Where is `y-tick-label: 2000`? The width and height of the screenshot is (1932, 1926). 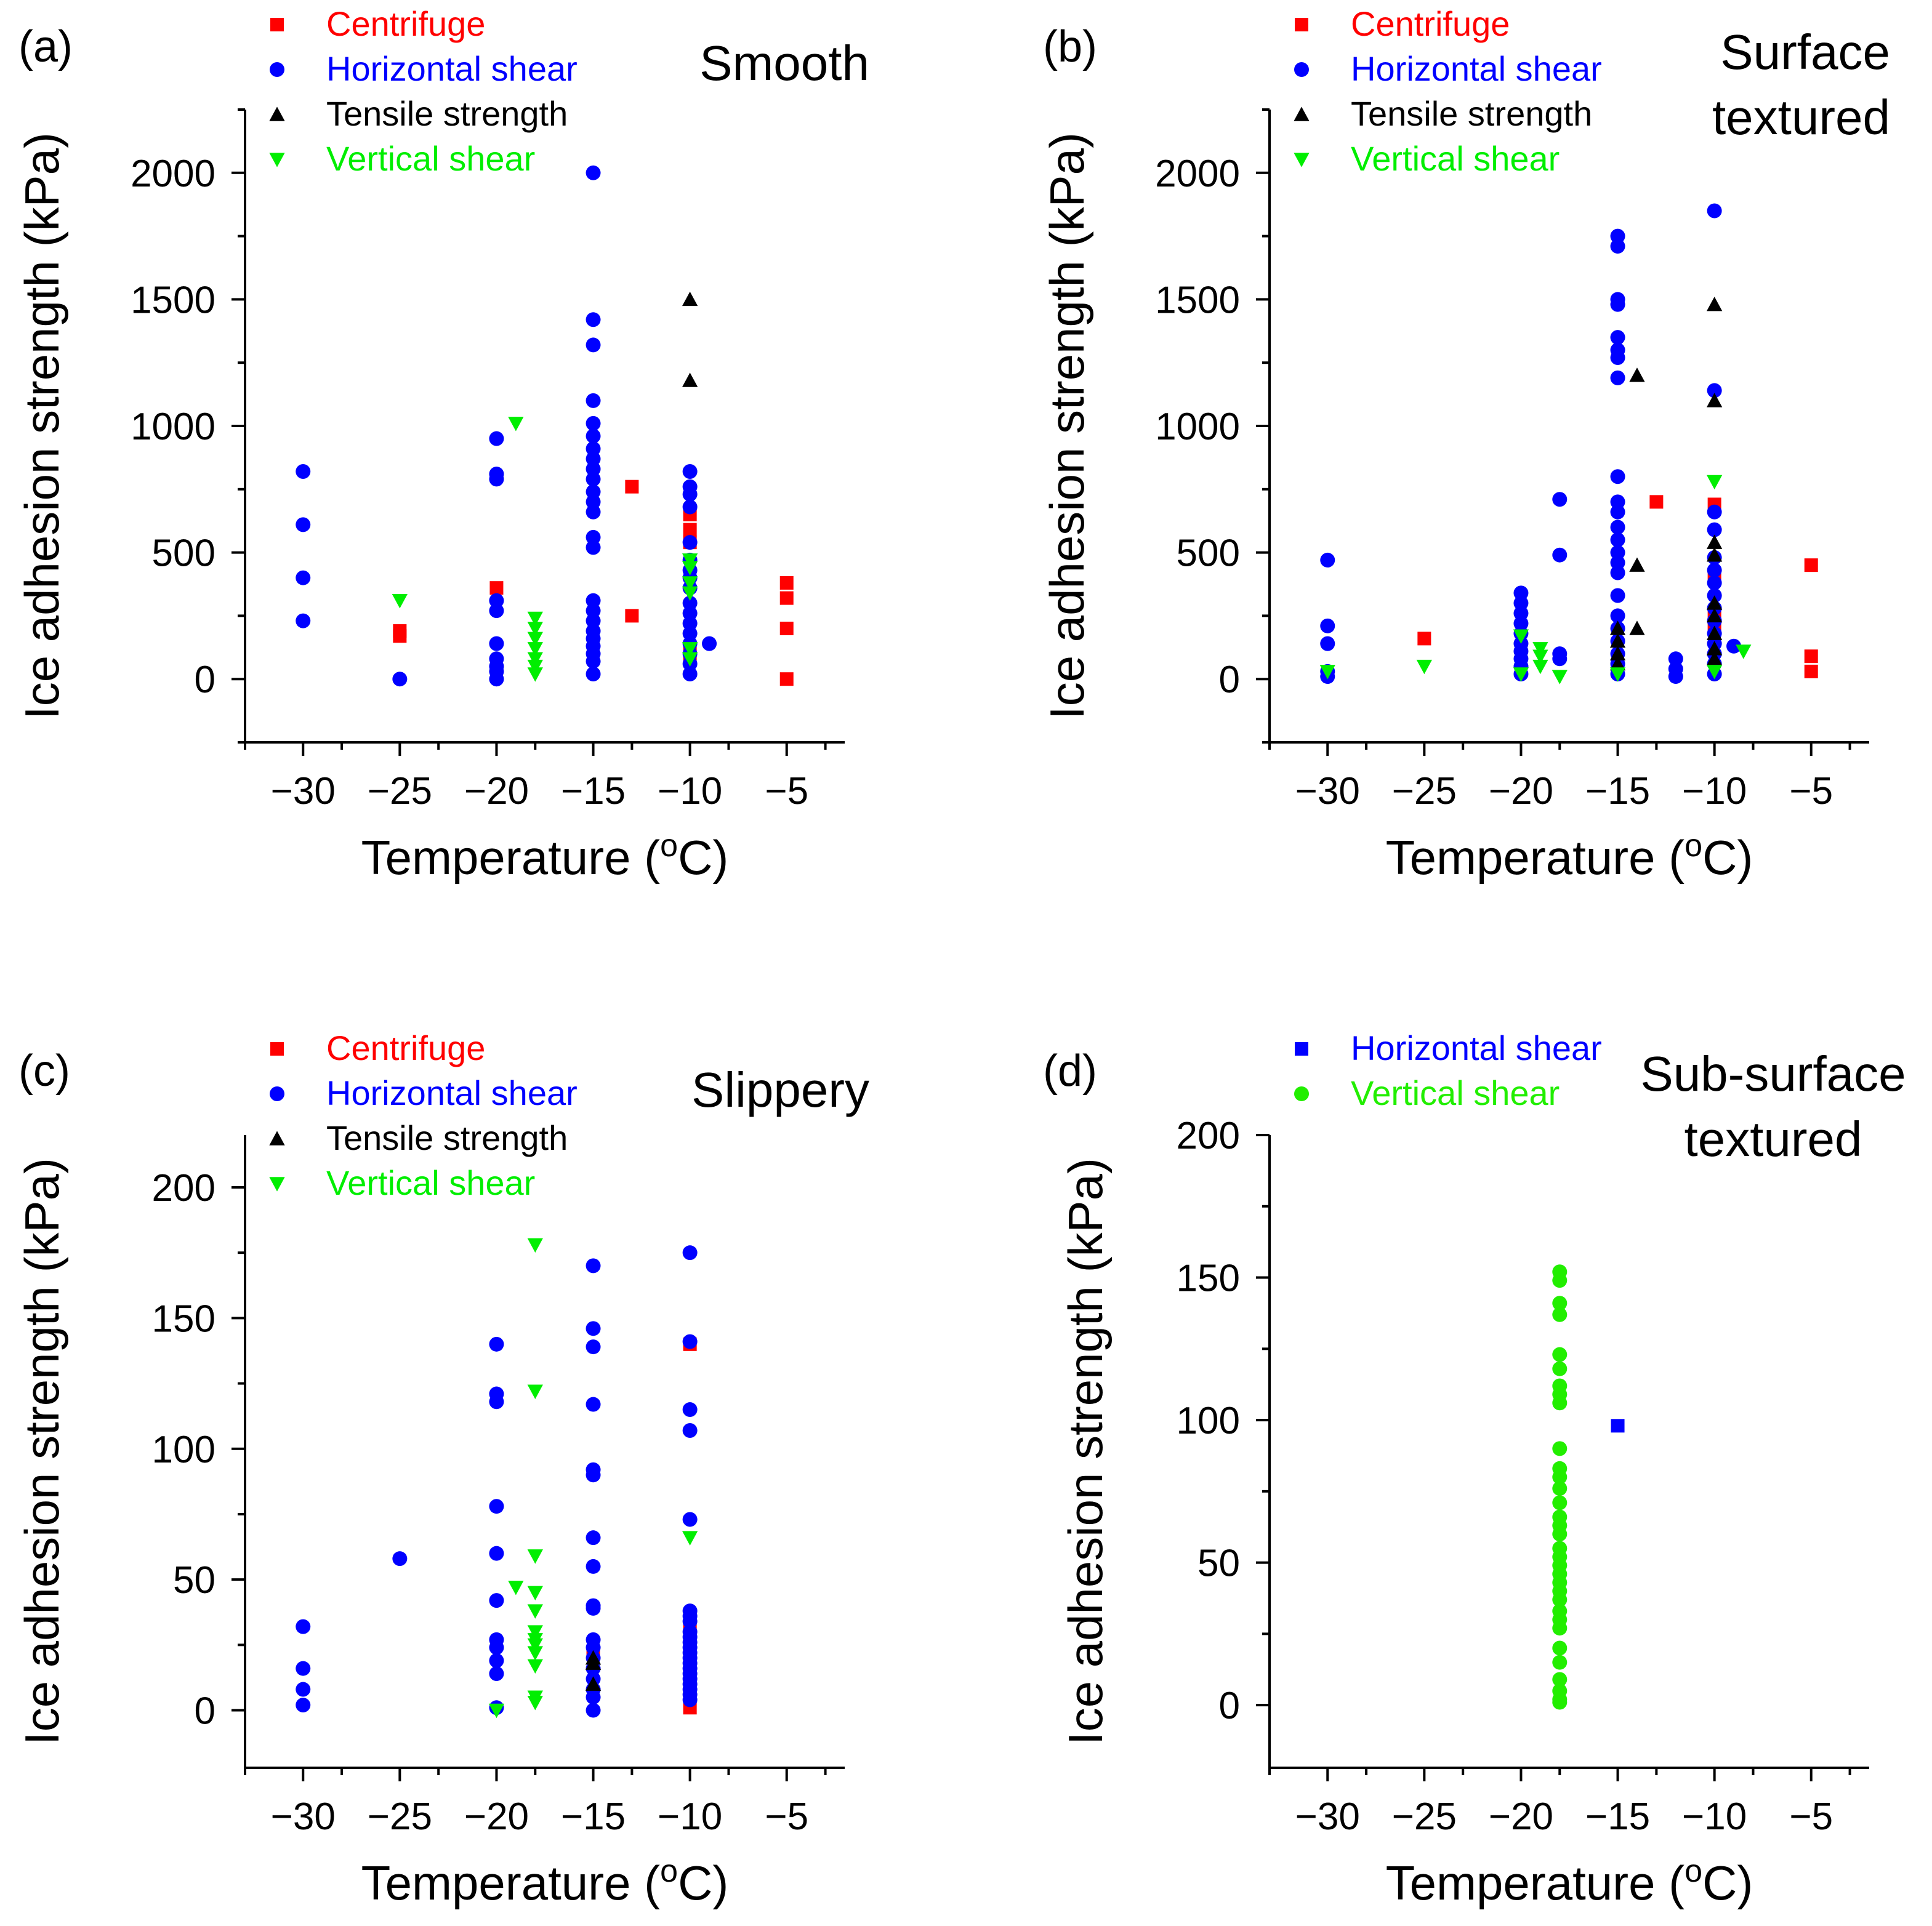
y-tick-label: 2000 is located at coordinates (173, 174).